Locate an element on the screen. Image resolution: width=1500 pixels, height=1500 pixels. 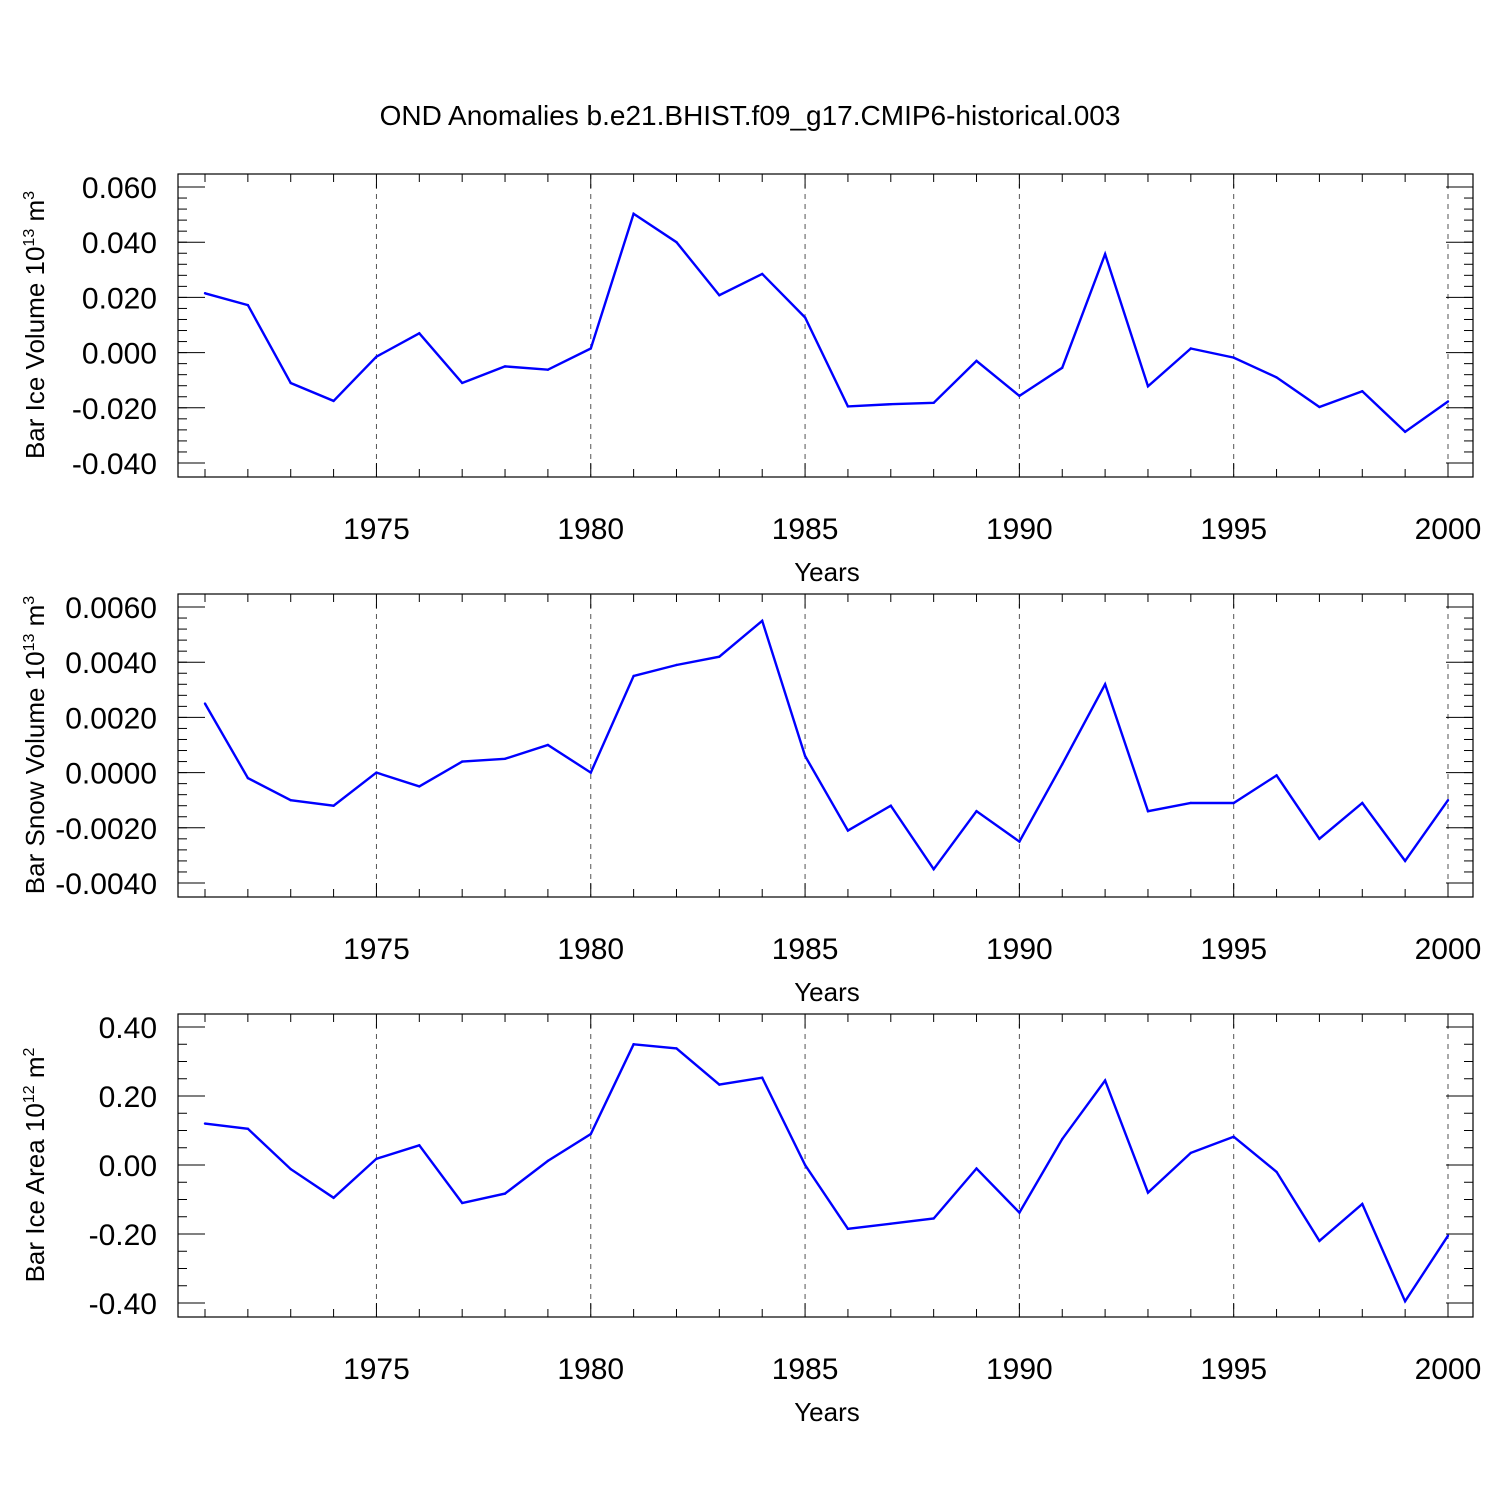
y-tick-label: -0.020 is located at coordinates (114, 409).